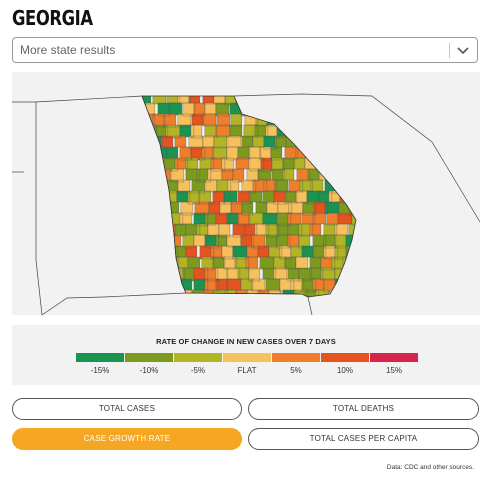  What do you see at coordinates (127, 409) in the screenshot?
I see `total-cases-button: TOTAL CASES` at bounding box center [127, 409].